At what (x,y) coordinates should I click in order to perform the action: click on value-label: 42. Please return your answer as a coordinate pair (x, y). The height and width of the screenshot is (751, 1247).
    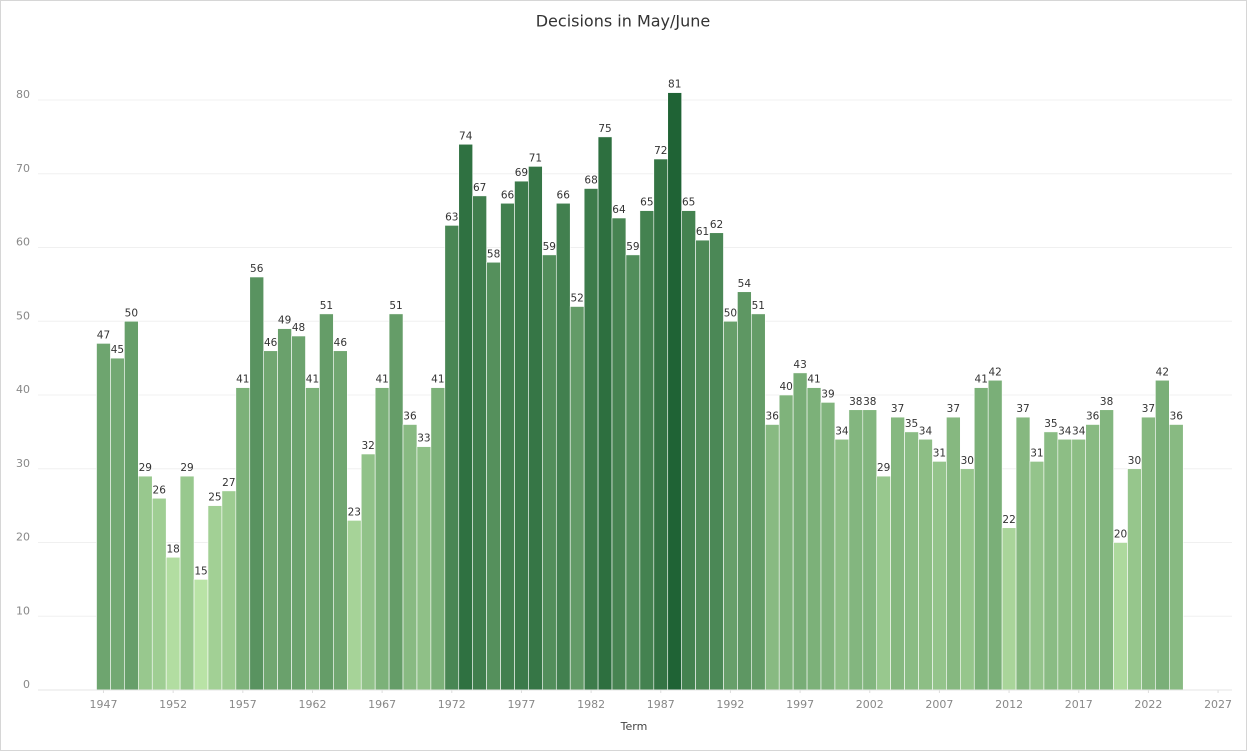
    Looking at the image, I should click on (994, 372).